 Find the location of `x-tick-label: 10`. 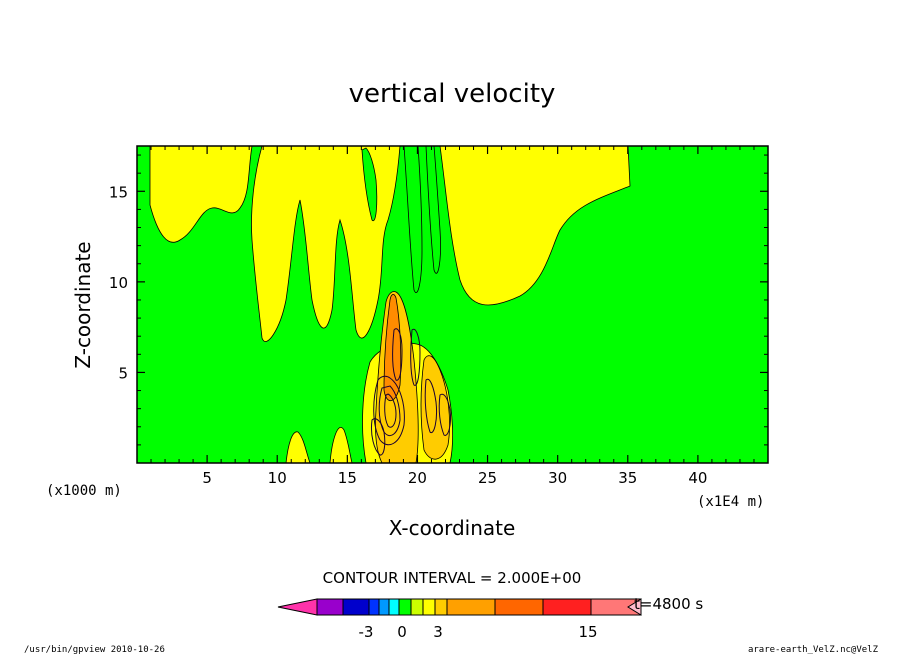

x-tick-label: 10 is located at coordinates (277, 478).